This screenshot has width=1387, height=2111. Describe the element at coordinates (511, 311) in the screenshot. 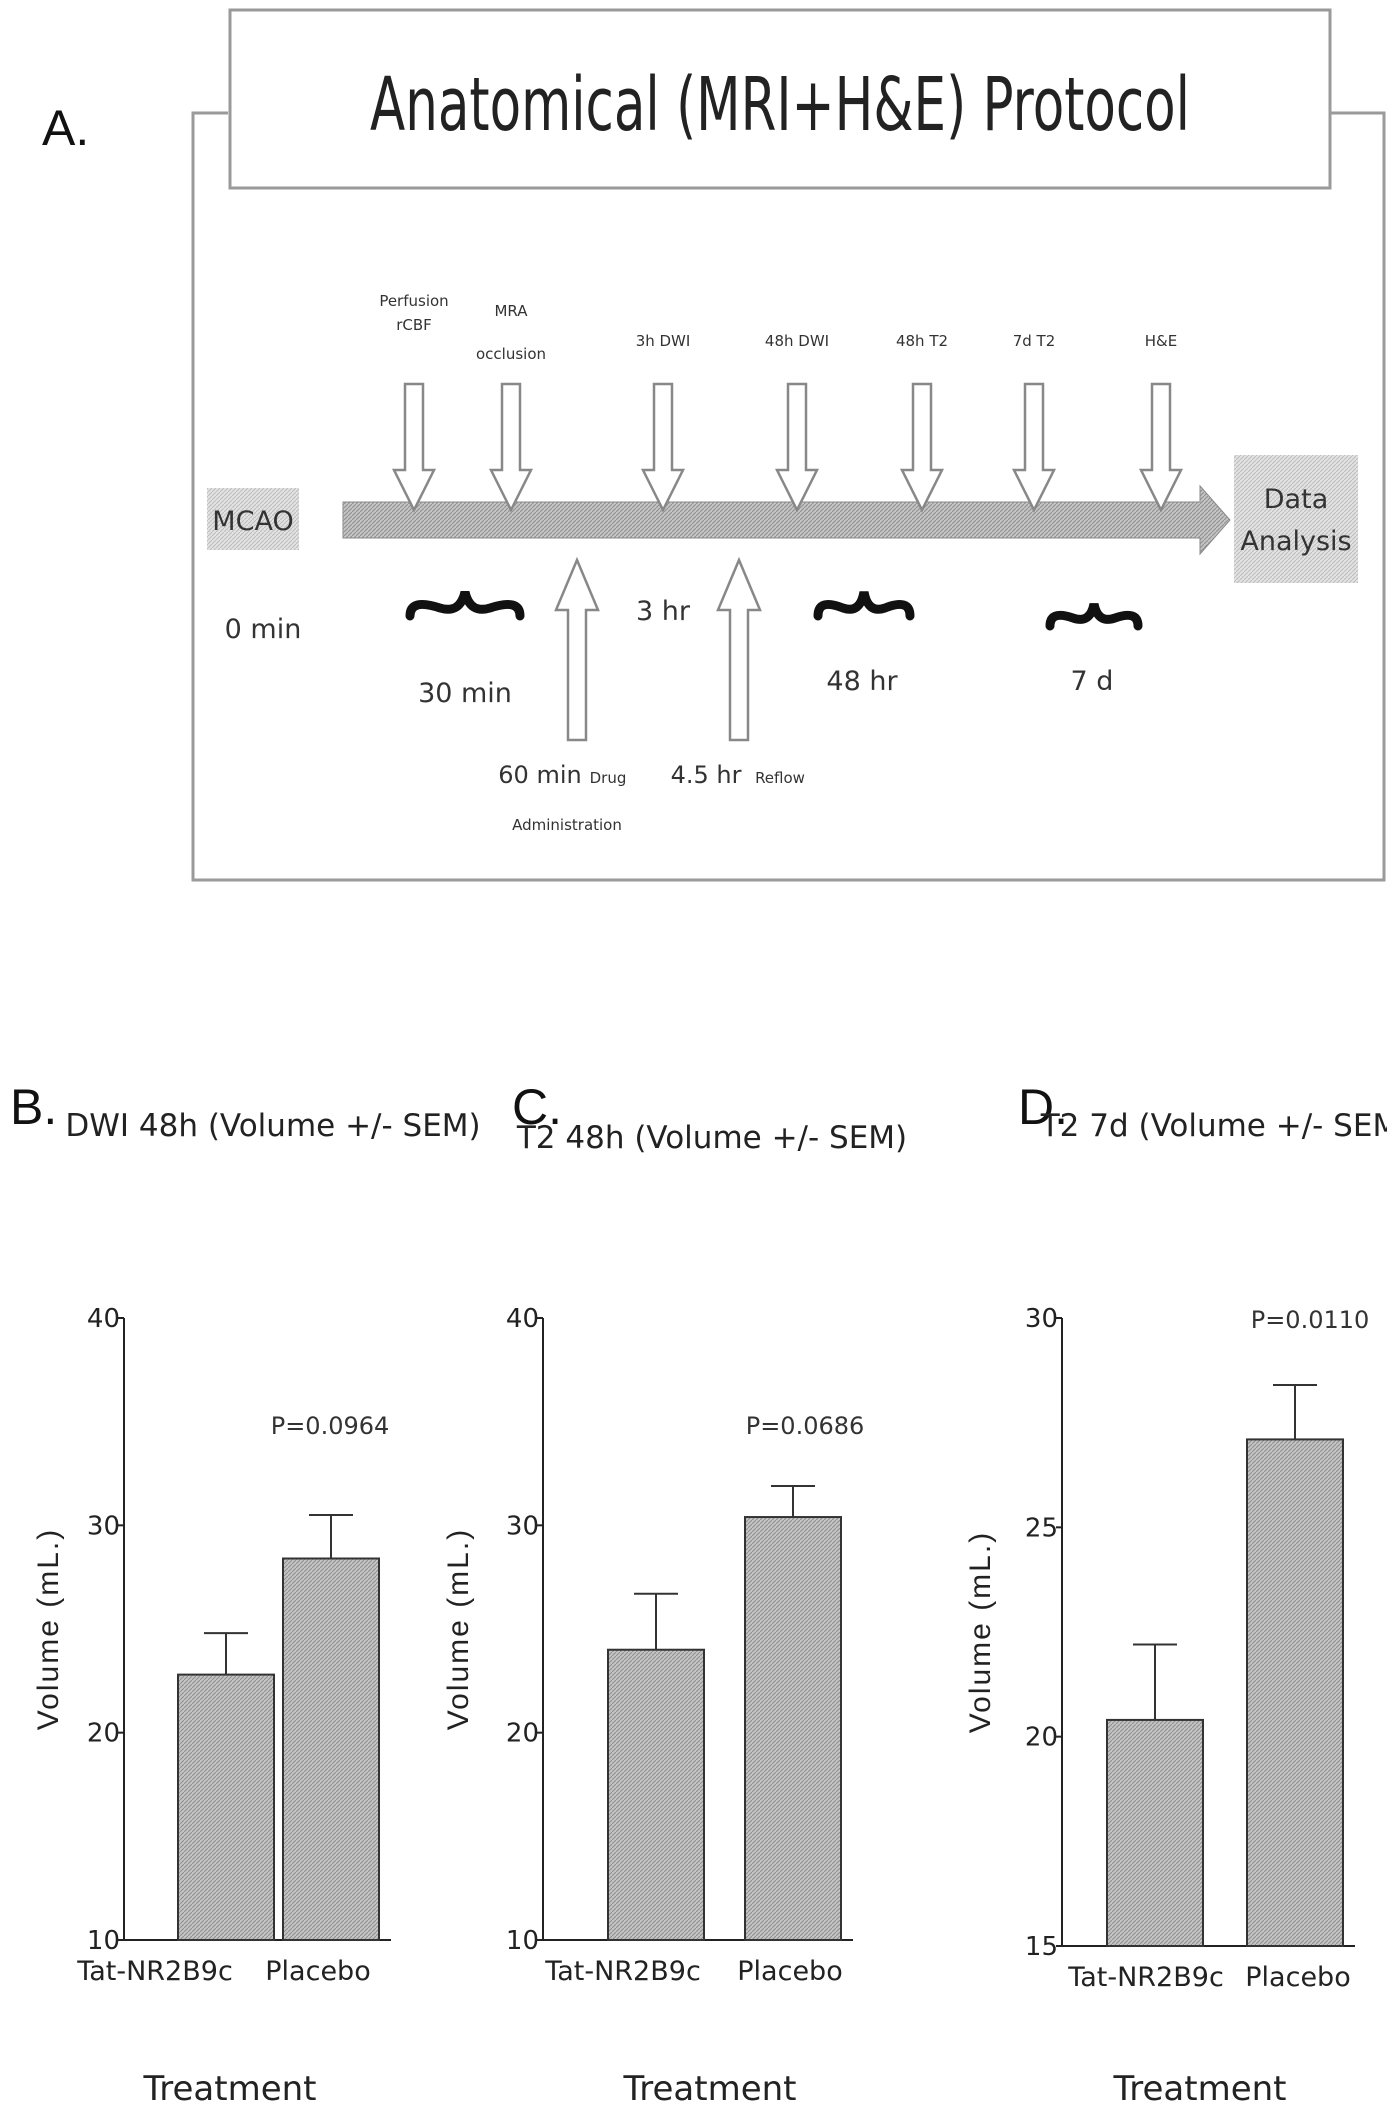

I see `event-label-mra: MRA` at that location.